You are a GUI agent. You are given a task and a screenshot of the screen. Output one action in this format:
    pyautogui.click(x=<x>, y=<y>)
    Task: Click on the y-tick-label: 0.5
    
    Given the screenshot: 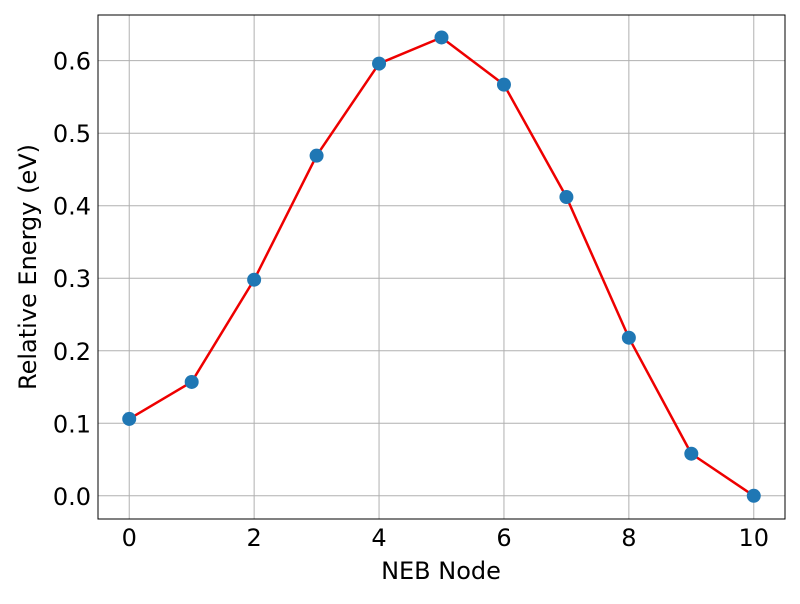 What is the action you would take?
    pyautogui.click(x=72, y=134)
    